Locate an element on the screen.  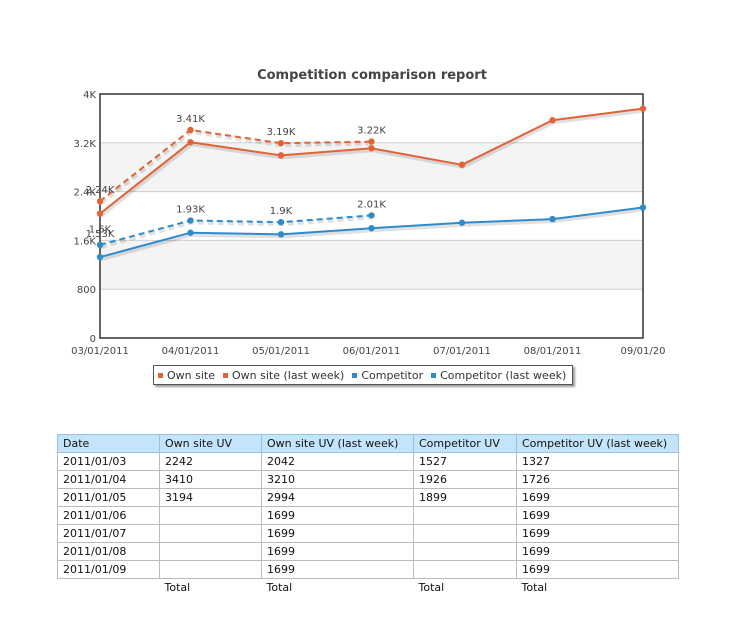
total-label is located at coordinates (109, 588).